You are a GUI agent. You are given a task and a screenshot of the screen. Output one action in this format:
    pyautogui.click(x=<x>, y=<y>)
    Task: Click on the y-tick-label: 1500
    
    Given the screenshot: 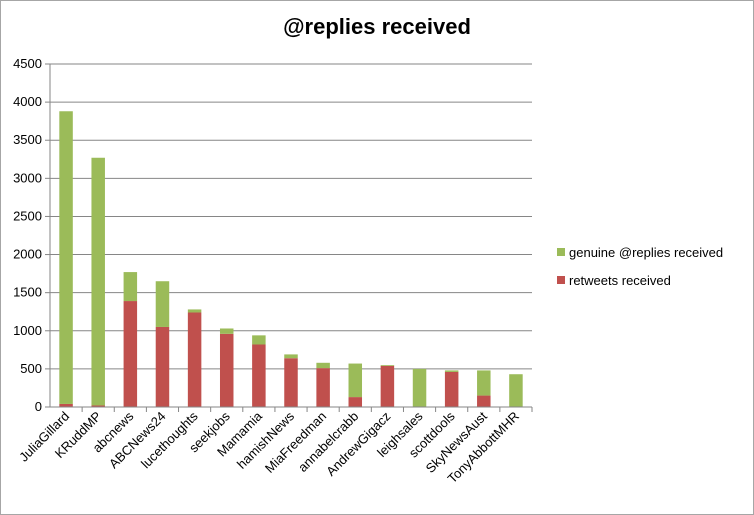 What is the action you would take?
    pyautogui.click(x=27, y=292)
    